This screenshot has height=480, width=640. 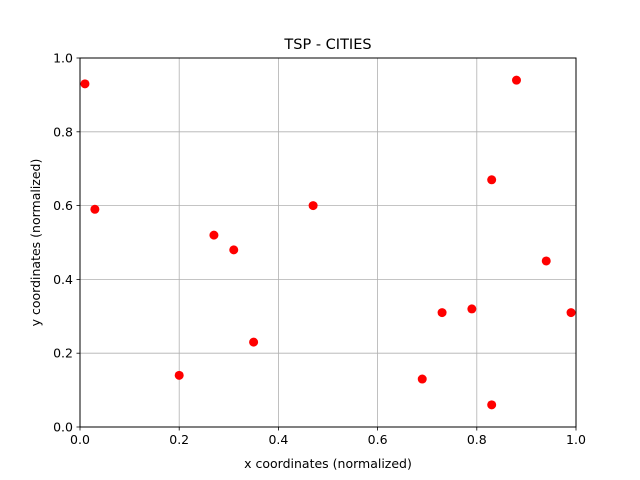 What do you see at coordinates (179, 439) in the screenshot?
I see `x-tick-label: 0.2` at bounding box center [179, 439].